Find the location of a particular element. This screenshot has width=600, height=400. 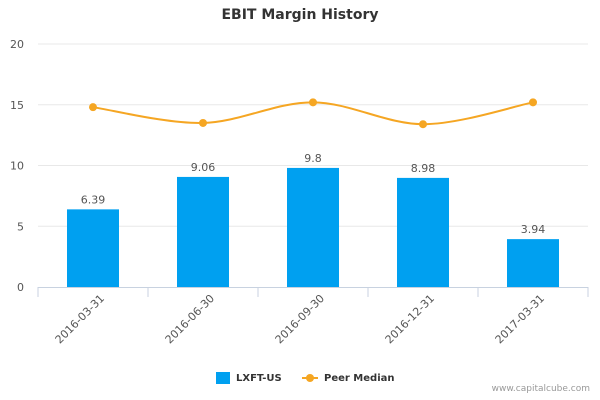

x-tick-label: 2016-09-30 is located at coordinates (300, 319).